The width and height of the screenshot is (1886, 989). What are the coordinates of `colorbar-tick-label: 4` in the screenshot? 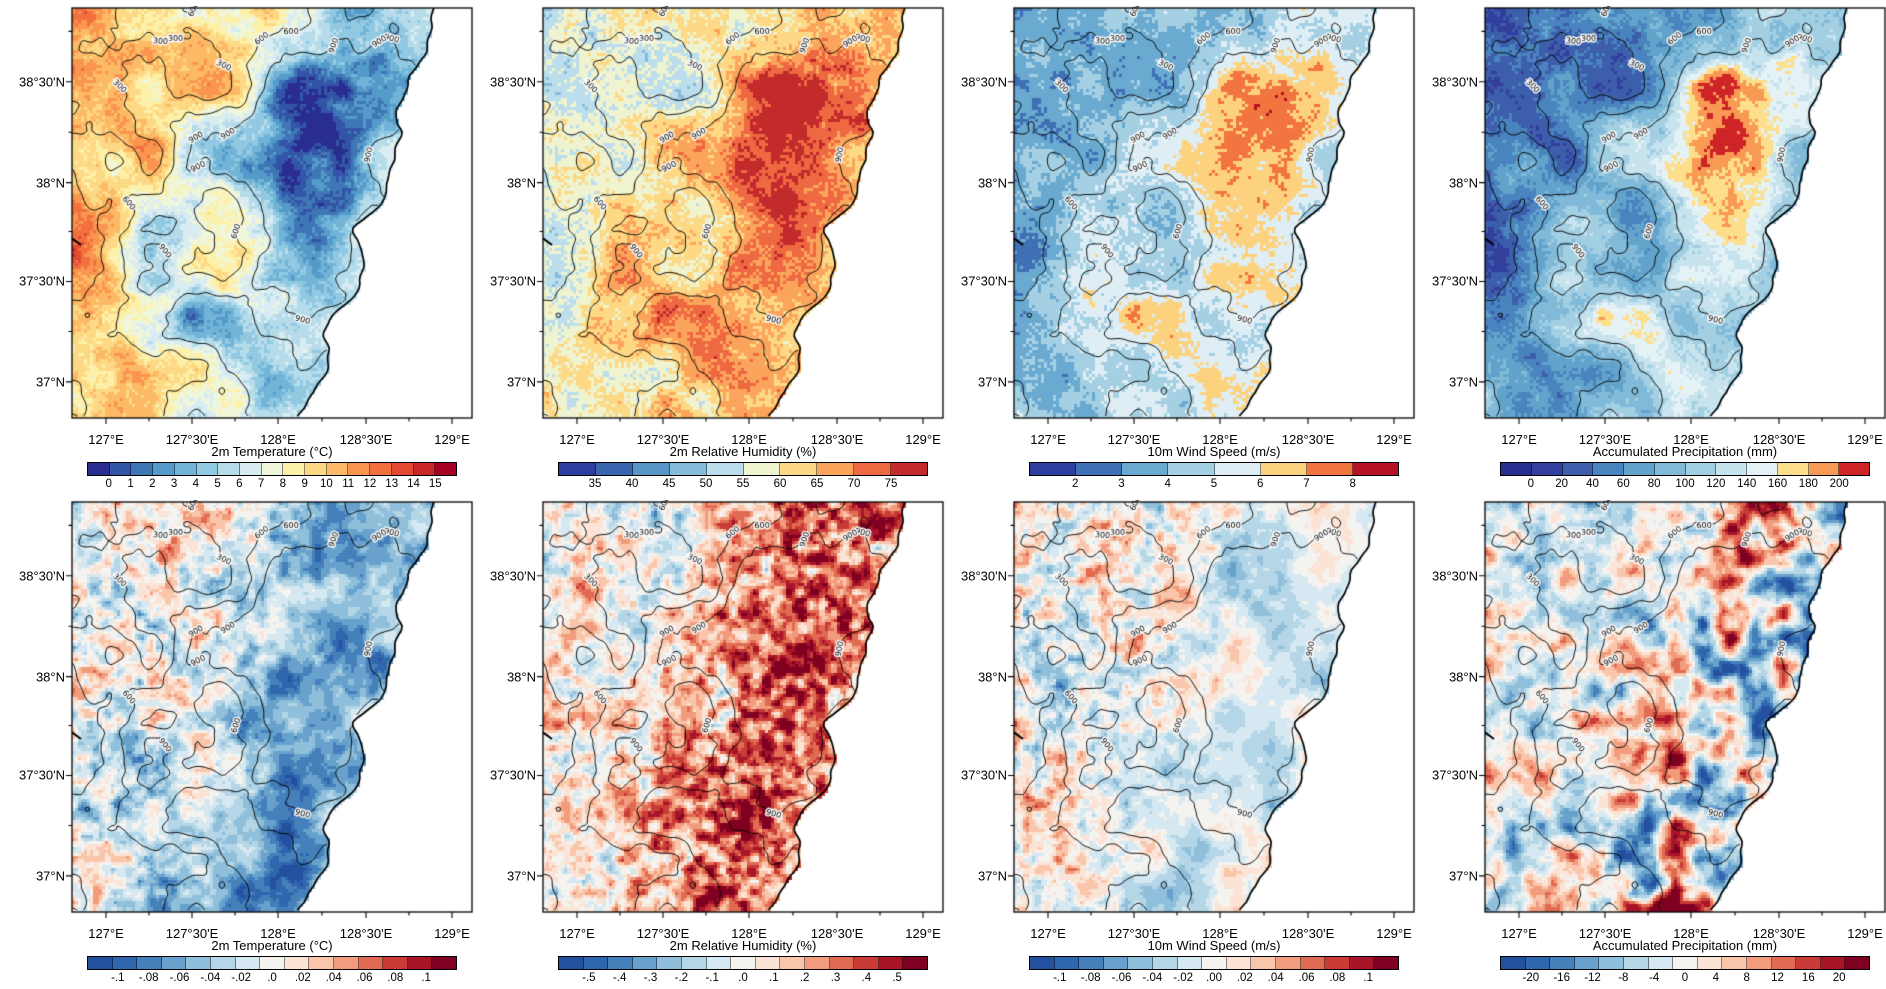 It's located at (1167, 484).